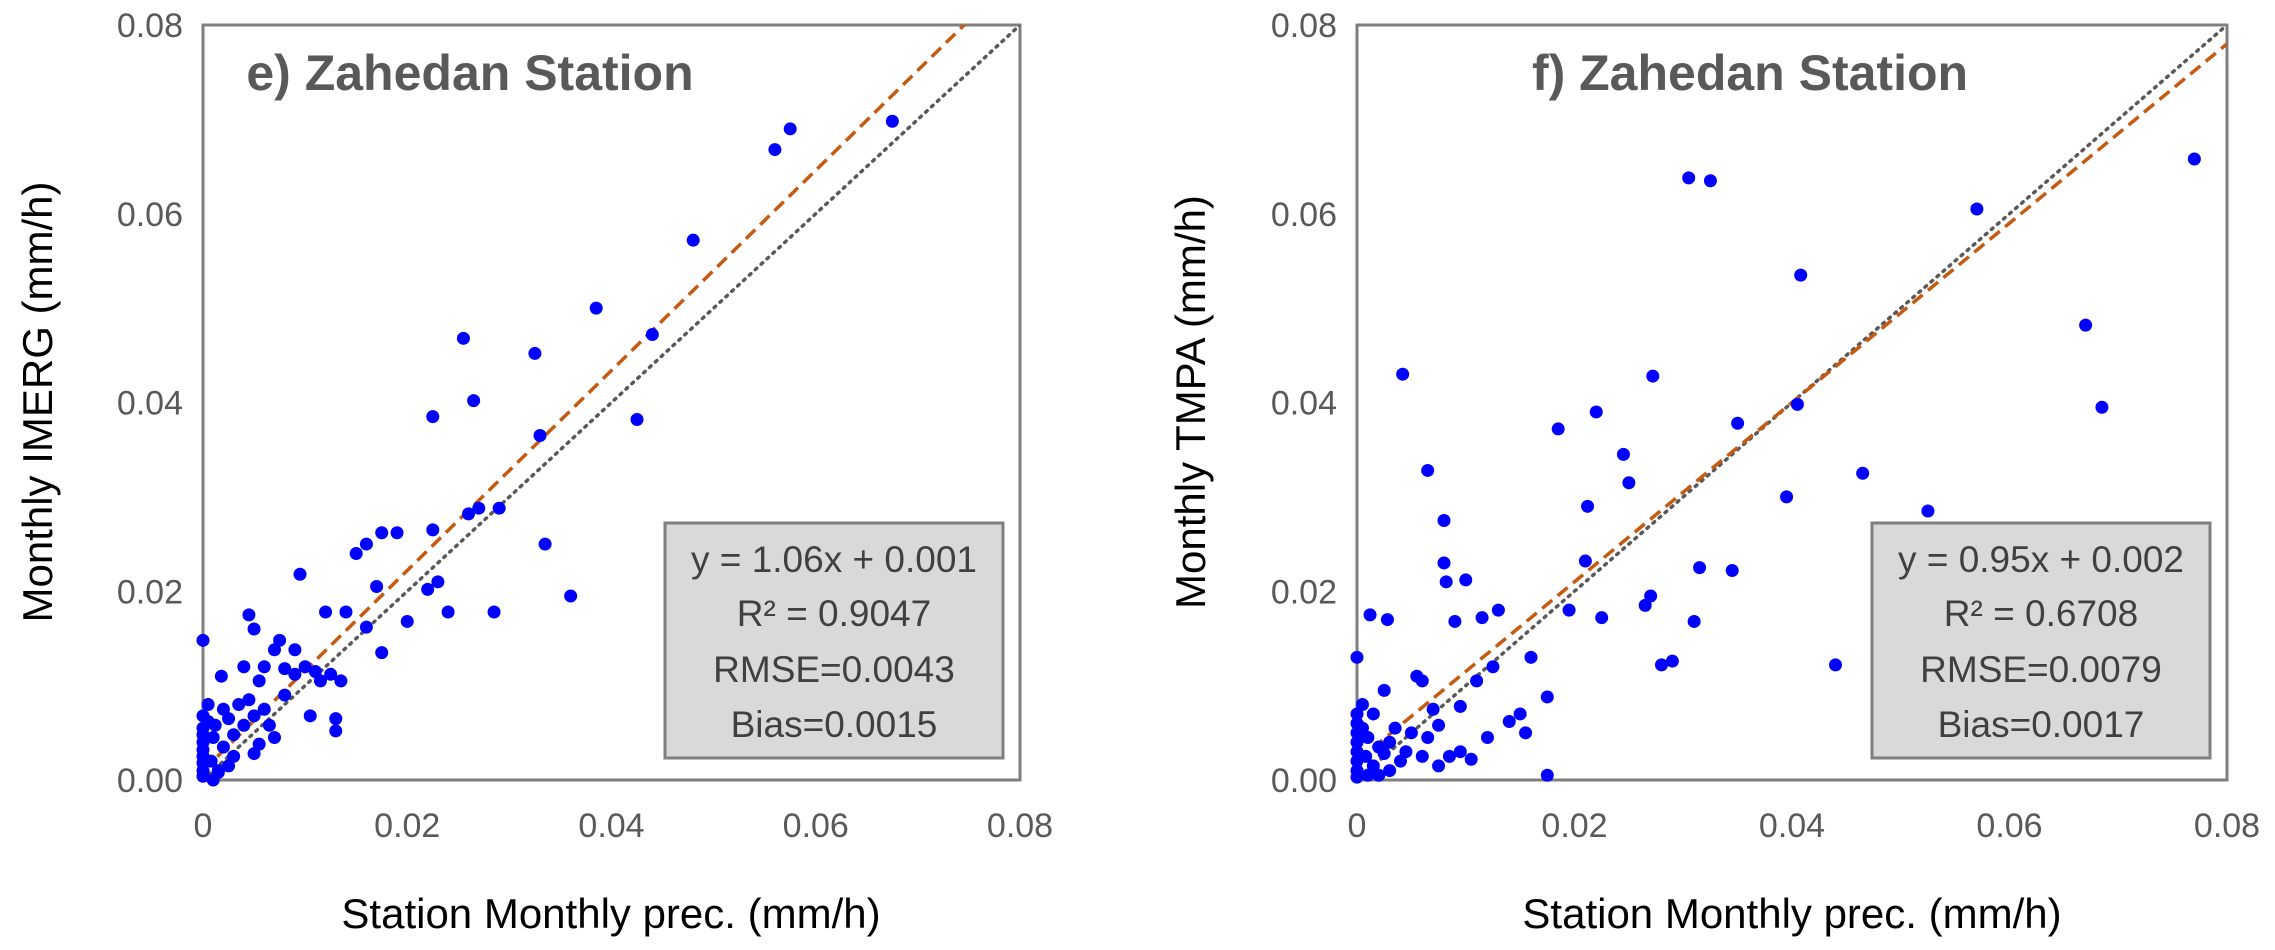 The image size is (2275, 950). What do you see at coordinates (1804, 826) in the screenshot?
I see `x-axis-ticks: 0 0.02 0.04 0.06 0.08` at bounding box center [1804, 826].